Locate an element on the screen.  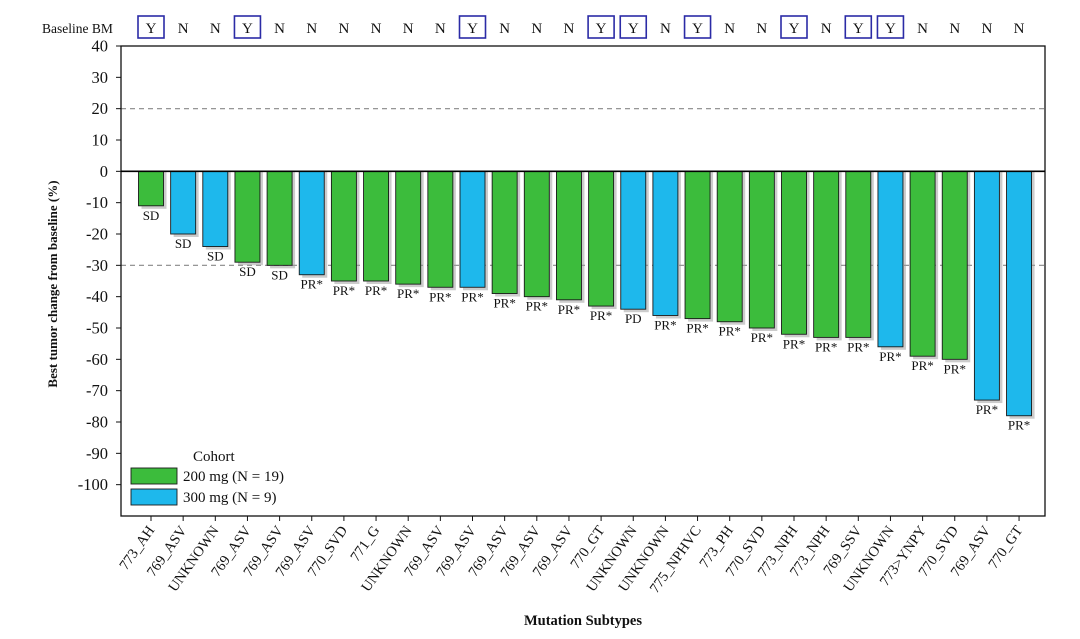
y-tick-label: -20 is located at coordinates (97, 234).